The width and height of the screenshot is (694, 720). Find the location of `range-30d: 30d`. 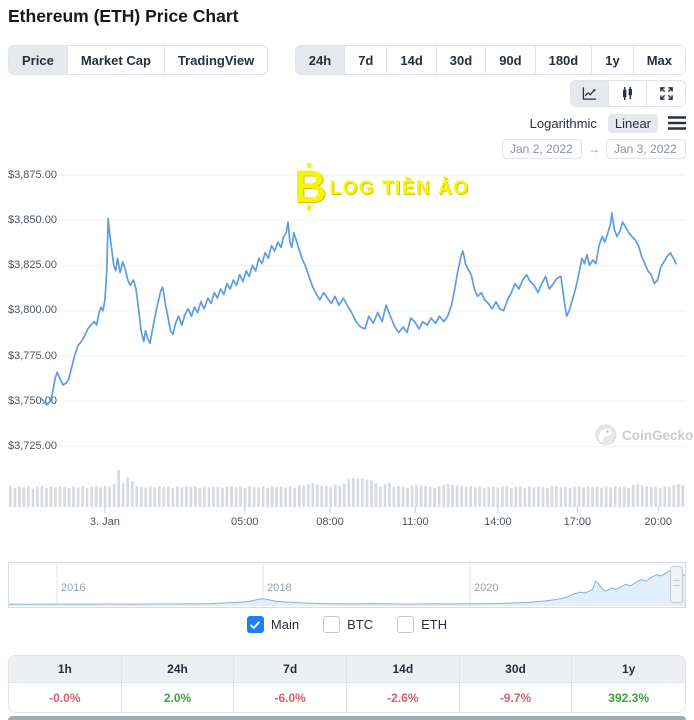

range-30d: 30d is located at coordinates (461, 60).